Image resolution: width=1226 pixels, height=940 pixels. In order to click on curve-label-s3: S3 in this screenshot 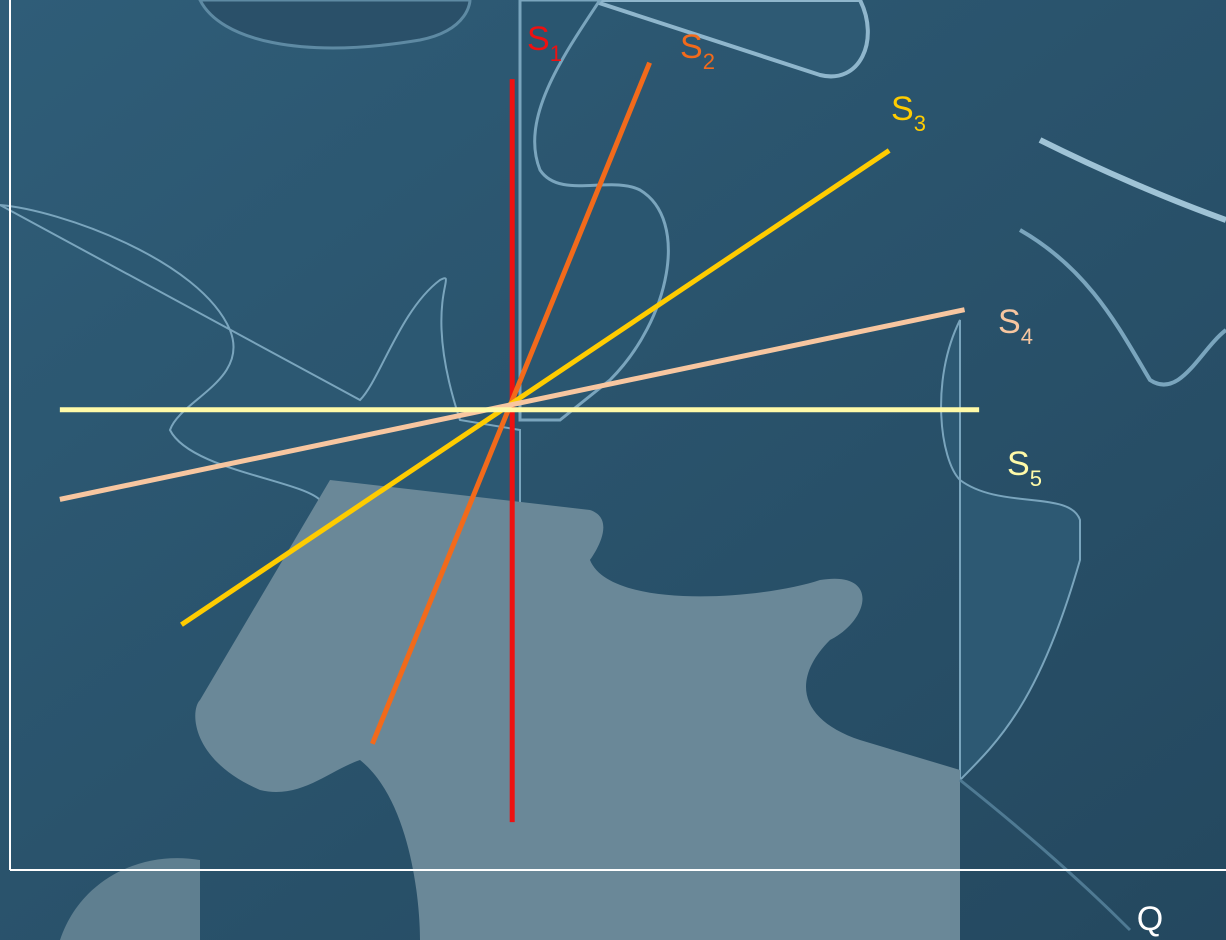, I will do `click(908, 113)`.